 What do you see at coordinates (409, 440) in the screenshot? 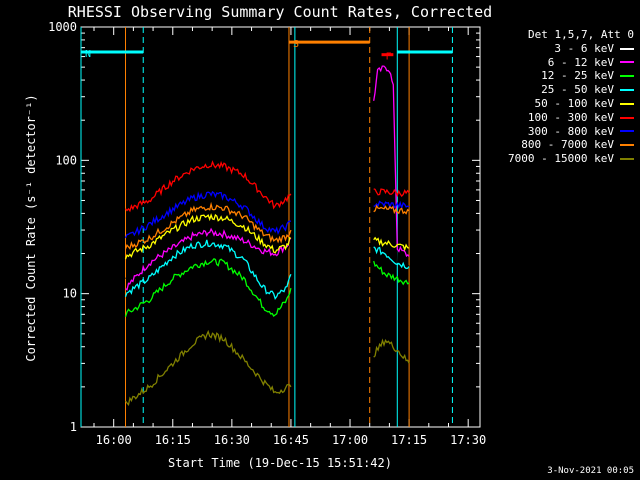
I see `x-tick-label: 17:15` at bounding box center [409, 440].